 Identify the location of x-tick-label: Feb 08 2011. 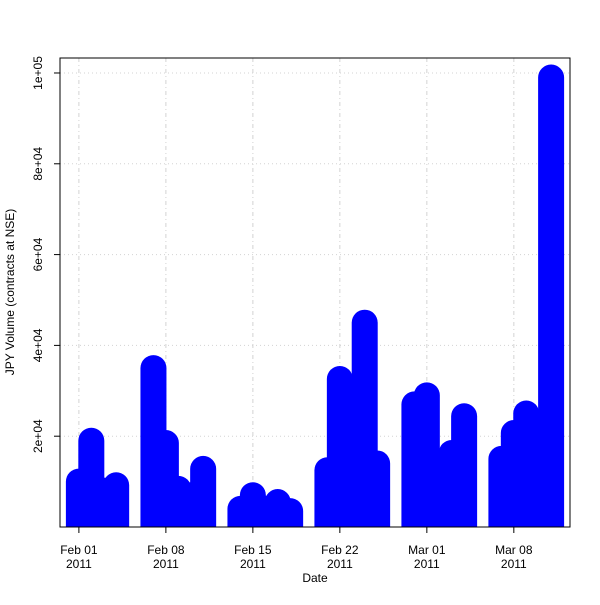
(166, 557).